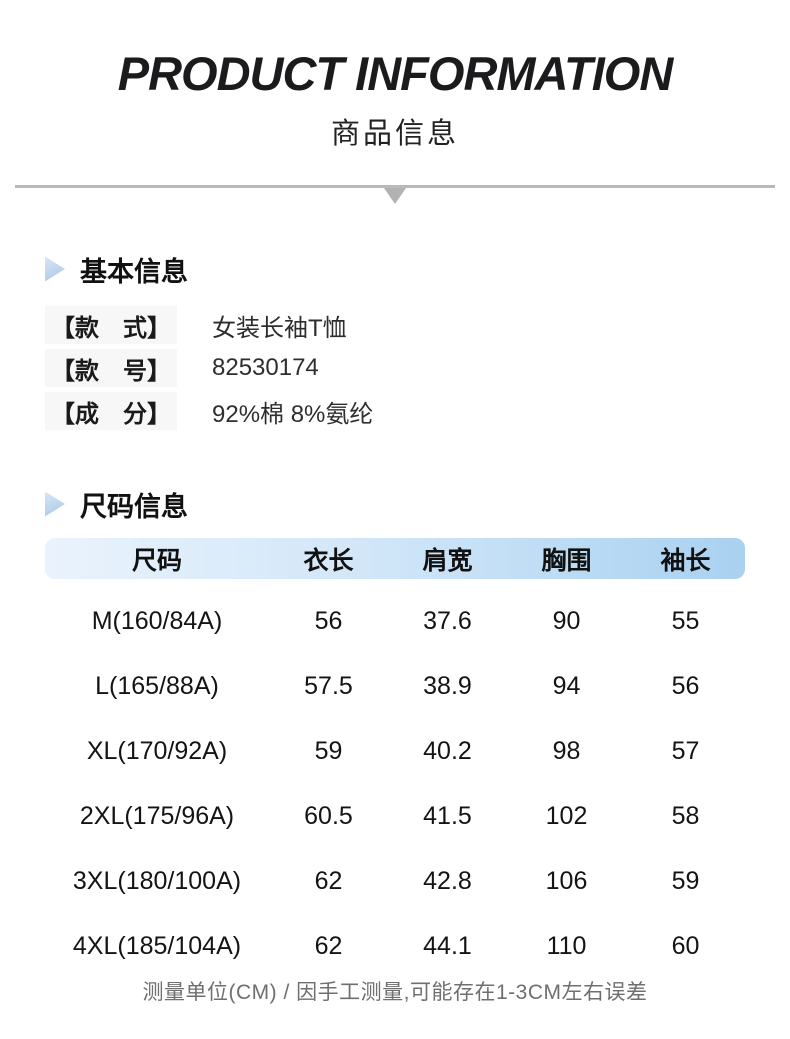 Image resolution: width=790 pixels, height=1039 pixels. What do you see at coordinates (395, 881) in the screenshot?
I see `table-row: 3XL(180/100A) 62 42.8 106 59` at bounding box center [395, 881].